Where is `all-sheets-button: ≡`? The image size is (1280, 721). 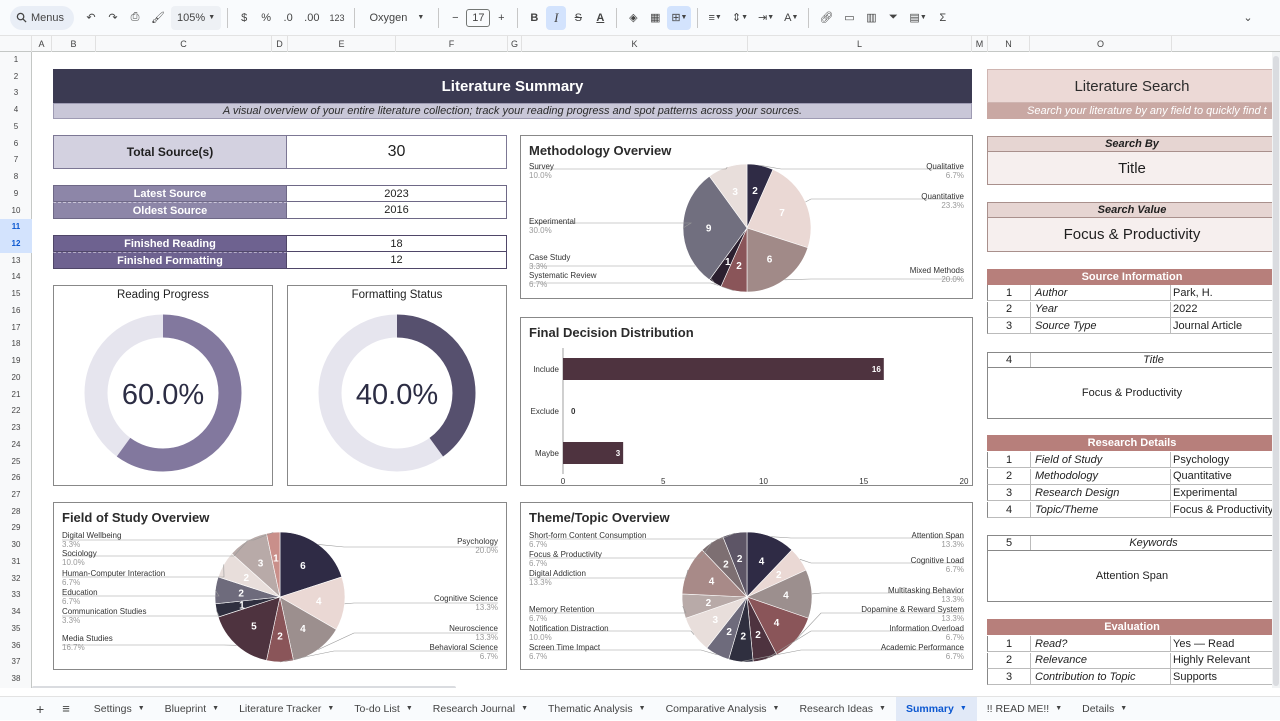 all-sheets-button: ≡ is located at coordinates (71, 709).